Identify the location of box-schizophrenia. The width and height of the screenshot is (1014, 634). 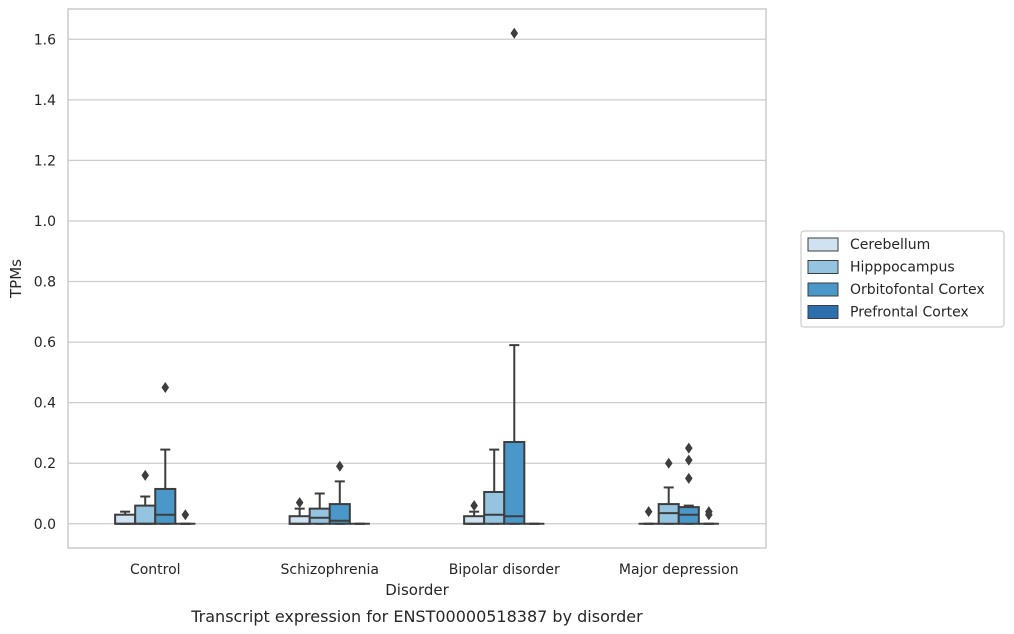
(339, 492).